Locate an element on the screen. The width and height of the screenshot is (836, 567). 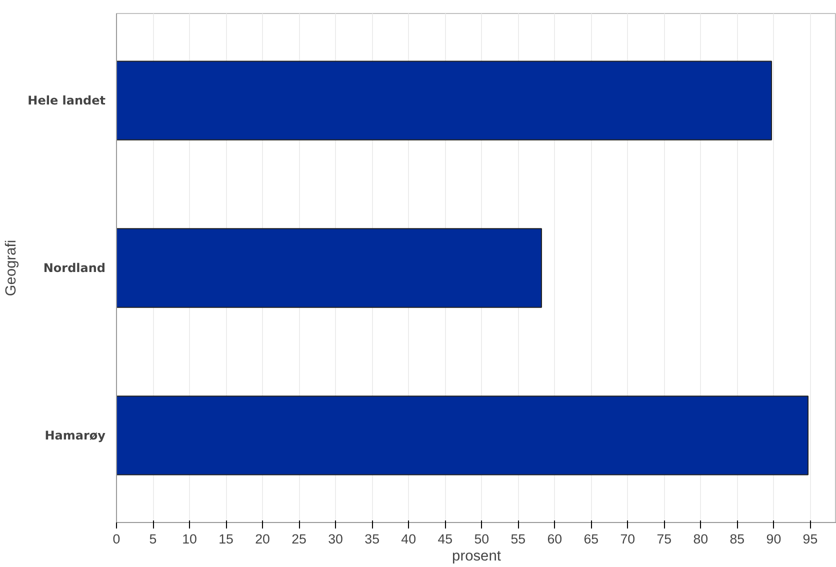
x-tick-label: 10 is located at coordinates (189, 539).